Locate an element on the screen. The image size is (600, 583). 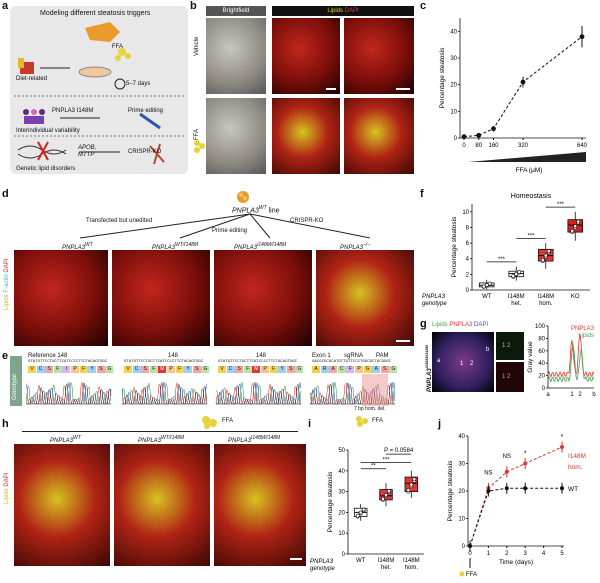
a-days: 5–7 days is located at coordinates (138, 84).